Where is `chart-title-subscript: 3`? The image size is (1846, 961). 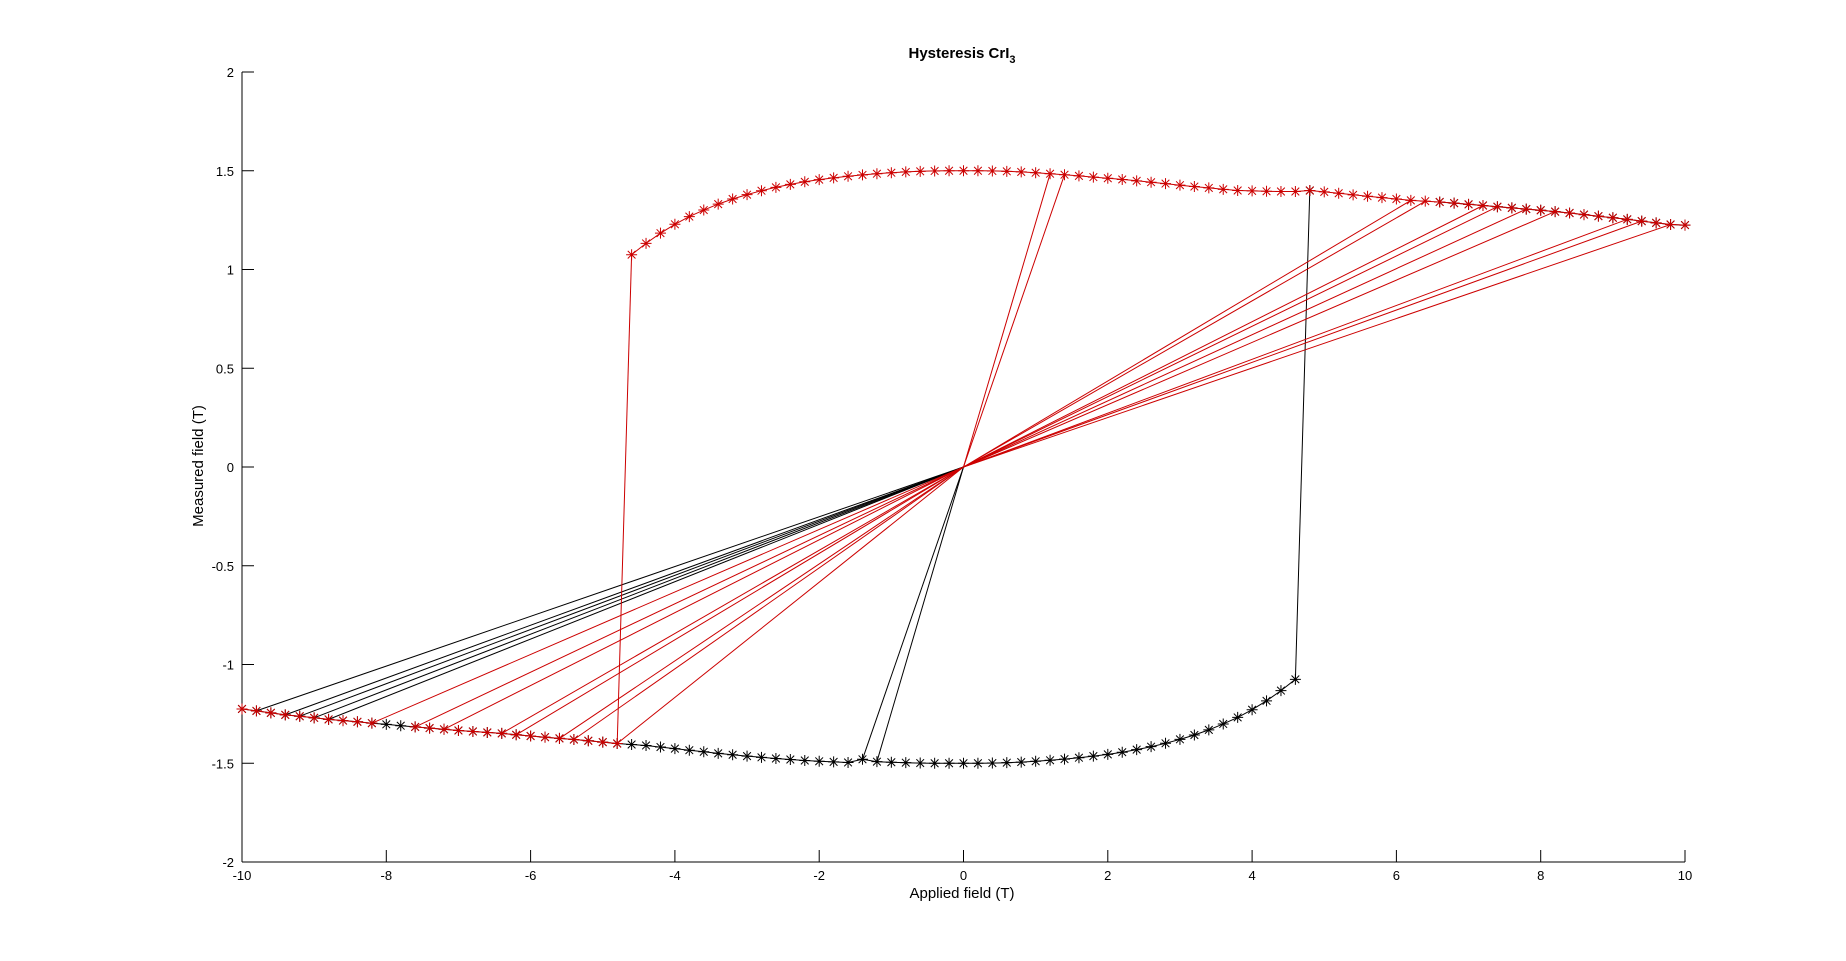
chart-title-subscript: 3 is located at coordinates (1012, 60).